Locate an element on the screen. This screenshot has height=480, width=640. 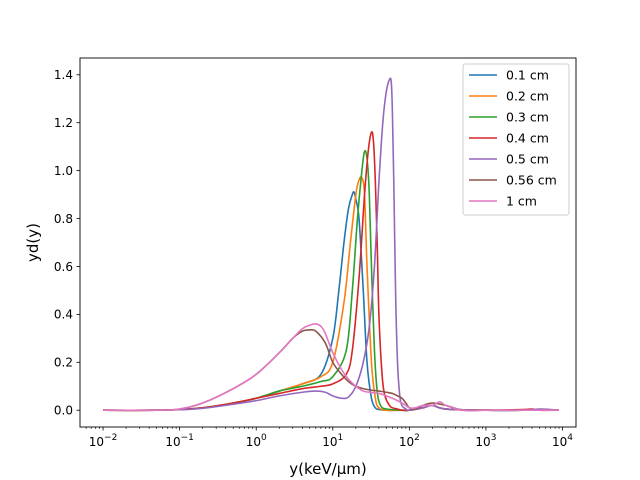
legend-label-5: 0.56 cm is located at coordinates (531, 180).